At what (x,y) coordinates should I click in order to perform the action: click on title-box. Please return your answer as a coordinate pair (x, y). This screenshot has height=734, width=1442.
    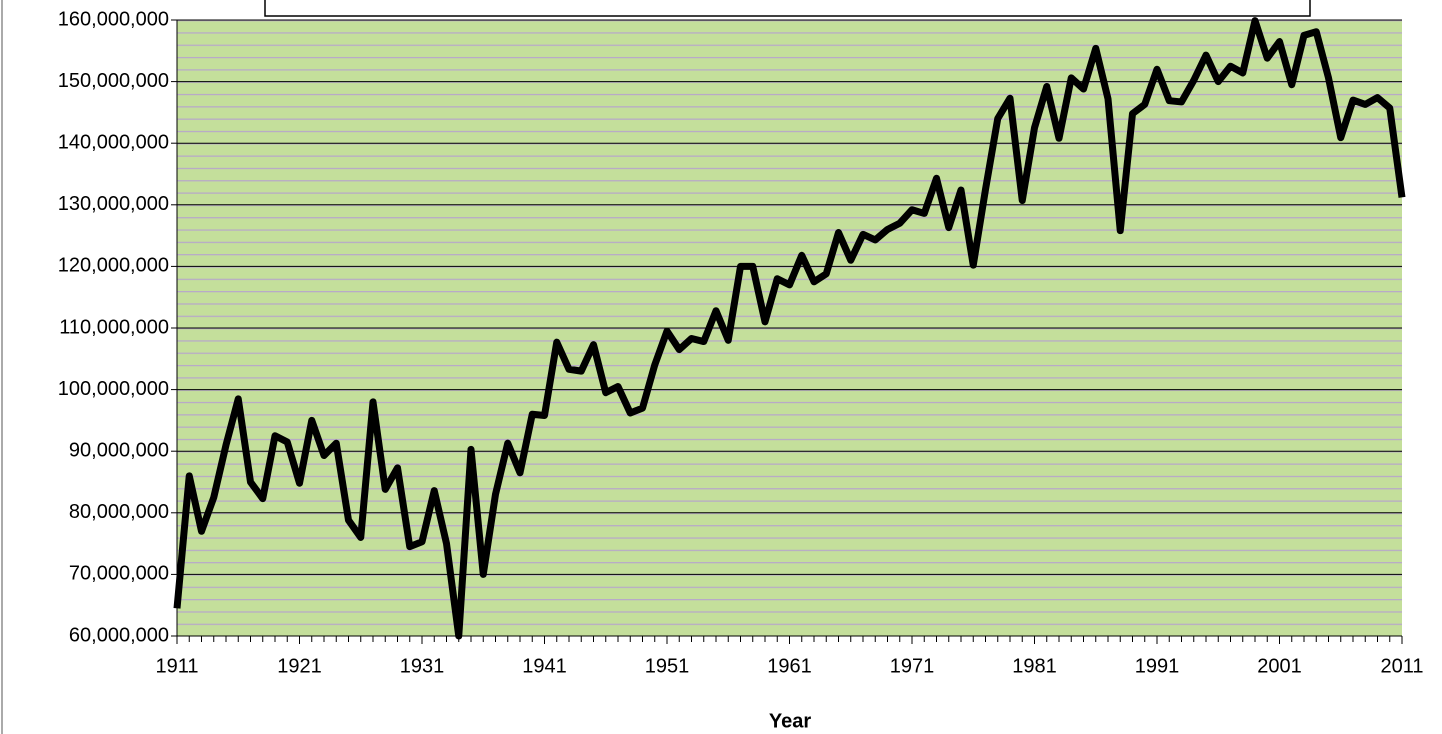
    Looking at the image, I should click on (787, 8).